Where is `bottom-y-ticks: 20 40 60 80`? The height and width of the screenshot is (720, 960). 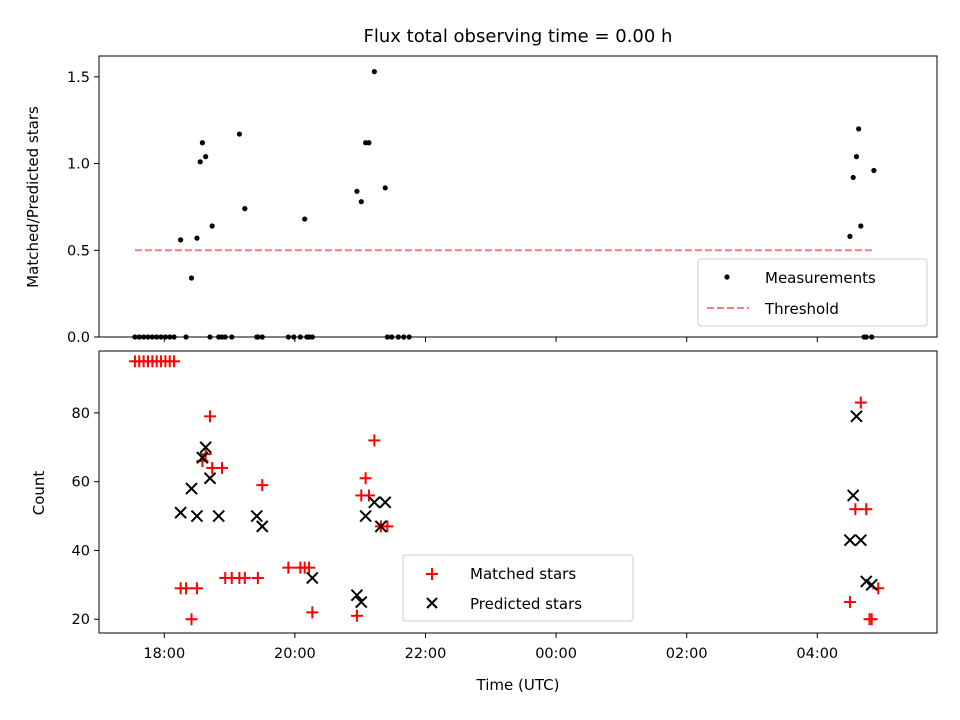 bottom-y-ticks: 20 40 60 80 is located at coordinates (85, 517).